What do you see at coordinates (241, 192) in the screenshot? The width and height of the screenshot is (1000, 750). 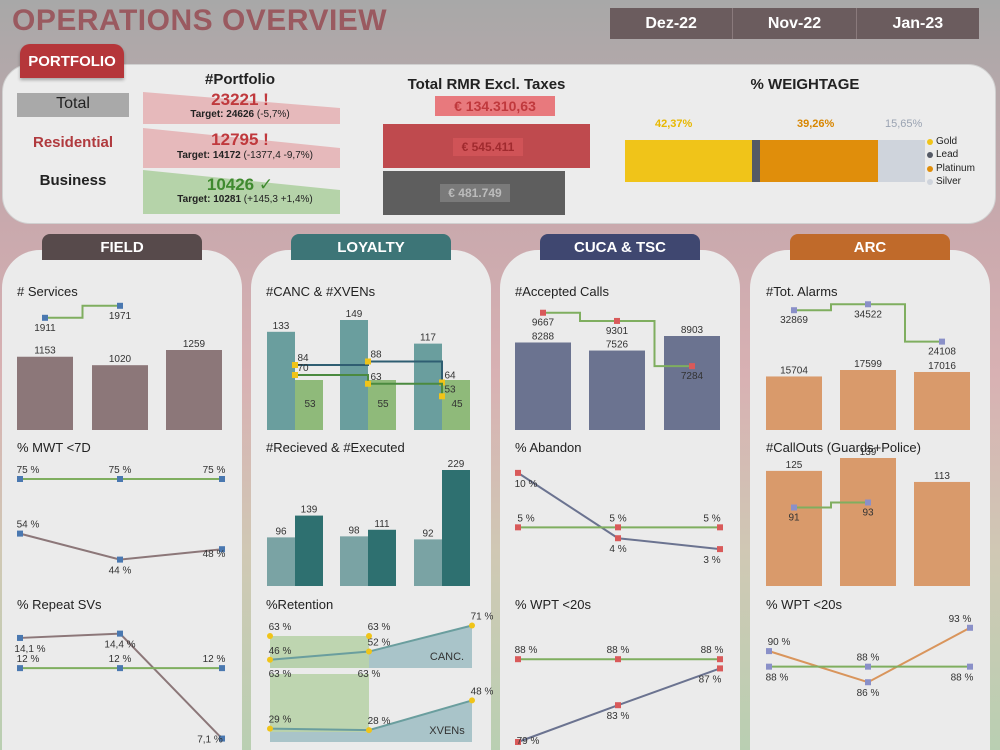 I see `business-wedge` at bounding box center [241, 192].